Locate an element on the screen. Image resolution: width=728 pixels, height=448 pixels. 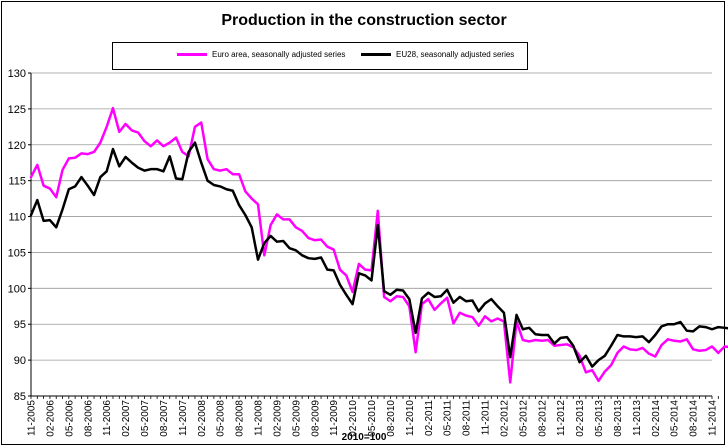
x-tick-label: 08-2012 is located at coordinates (542, 418).